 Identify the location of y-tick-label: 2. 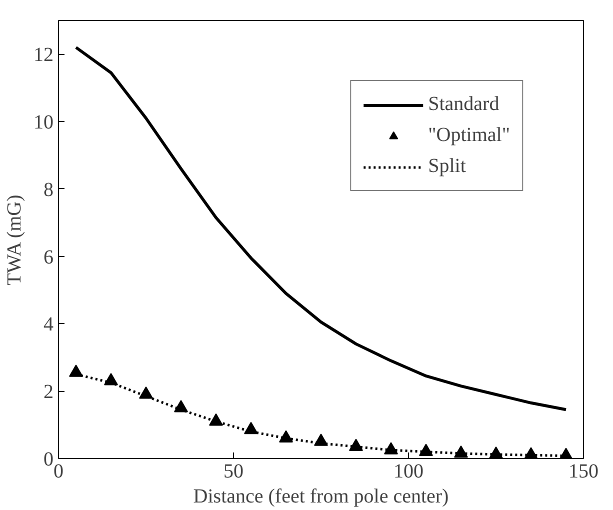
(49, 392).